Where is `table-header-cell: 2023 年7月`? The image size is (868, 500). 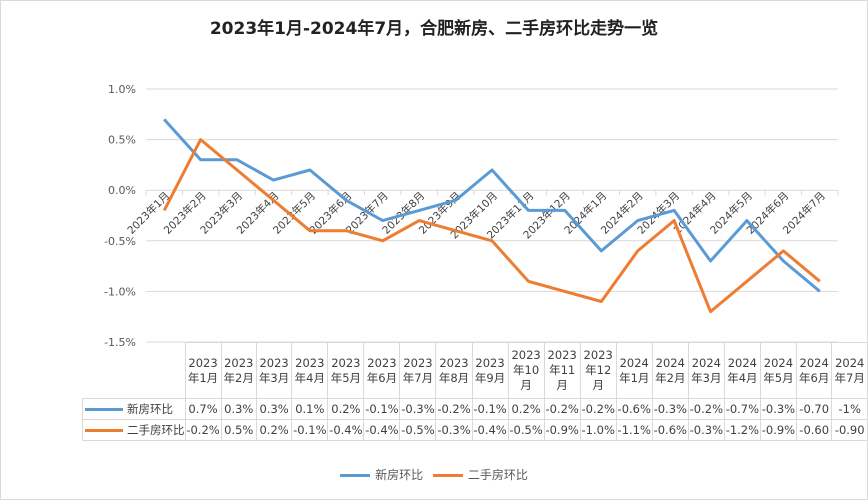
table-header-cell: 2023 年7月 is located at coordinates (418, 370).